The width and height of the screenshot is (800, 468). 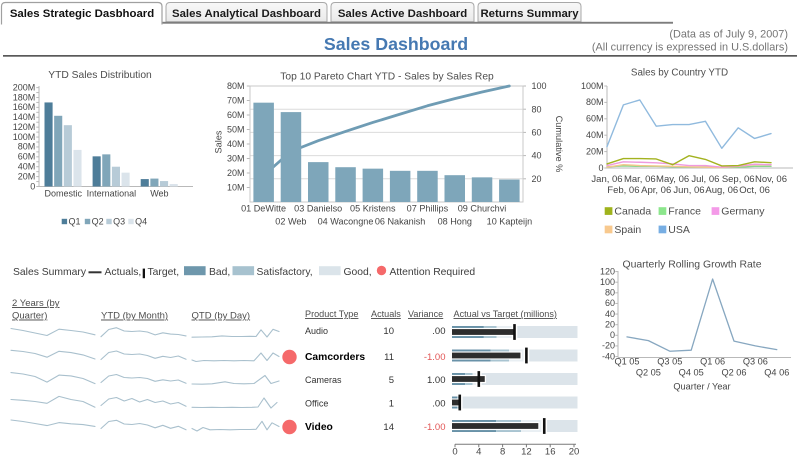 I want to click on svg-text: Cumulative %, so click(x=559, y=144).